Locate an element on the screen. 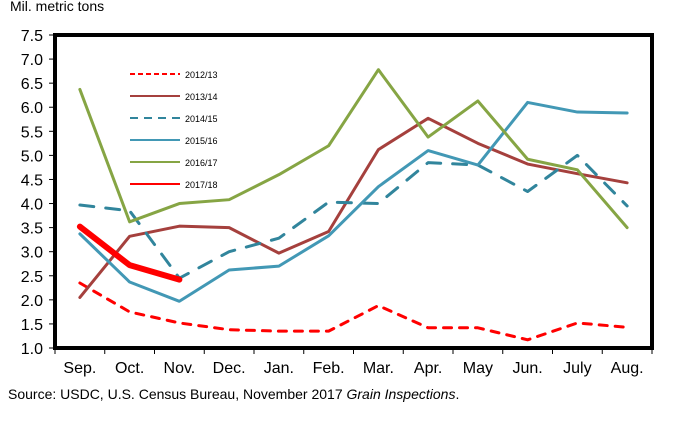 Image resolution: width=680 pixels, height=425 pixels. y-axis-label: Mil. metric tons is located at coordinates (57, 7).